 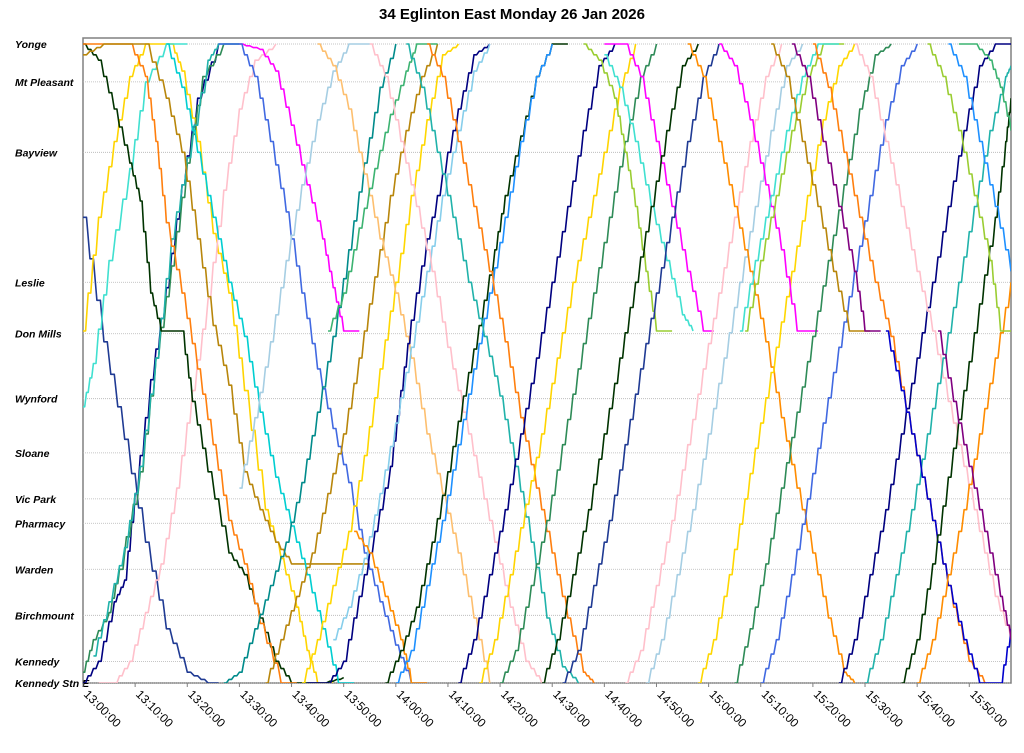 I want to click on x-tick-label: 15:20:00, so click(x=832, y=708).